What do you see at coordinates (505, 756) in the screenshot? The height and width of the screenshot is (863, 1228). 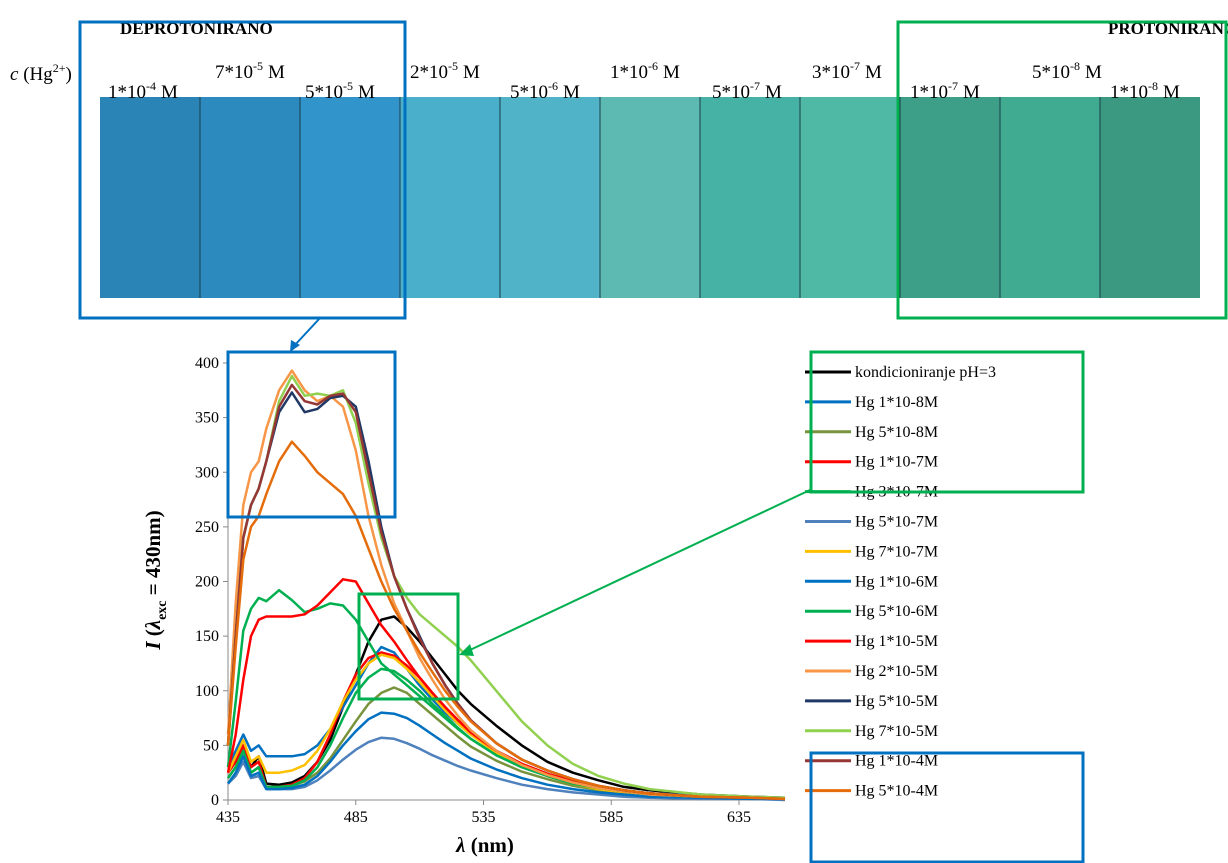 I see `line-series` at bounding box center [505, 756].